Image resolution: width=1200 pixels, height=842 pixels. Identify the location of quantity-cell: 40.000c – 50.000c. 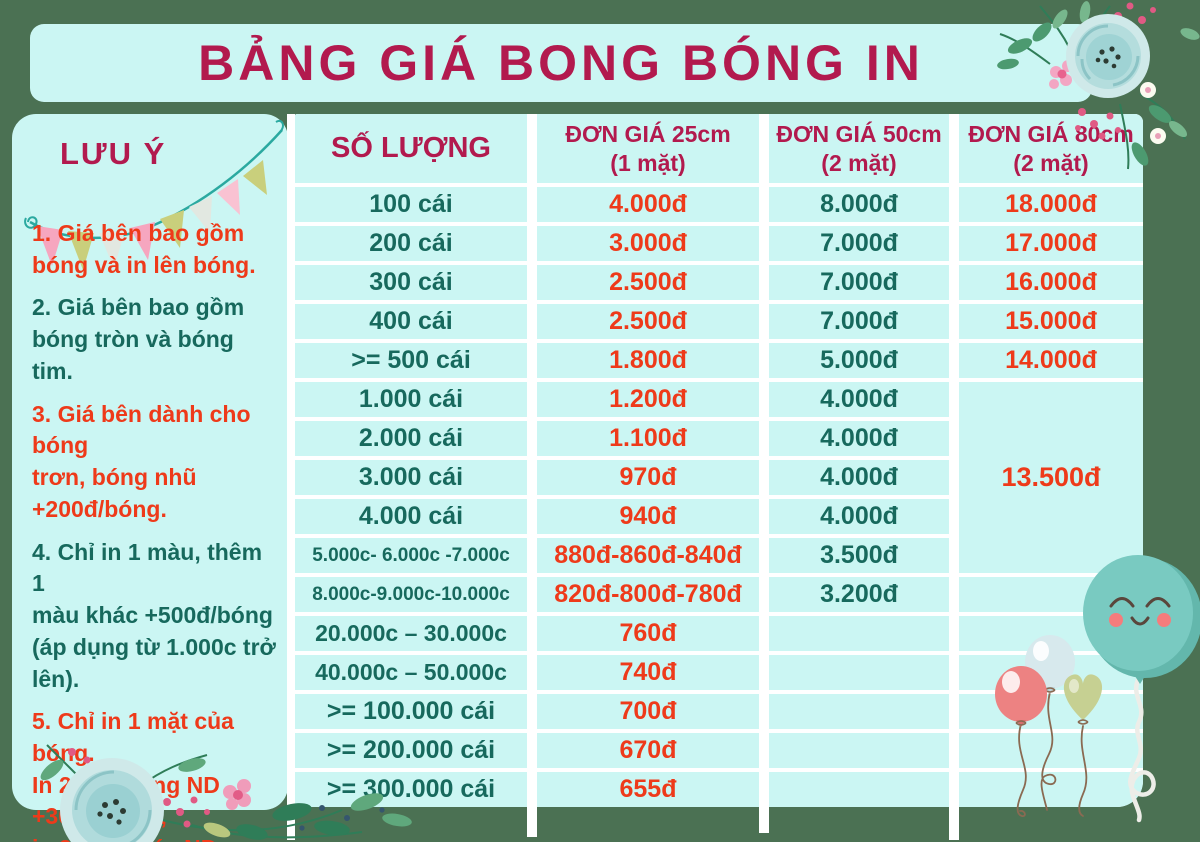
(411, 672).